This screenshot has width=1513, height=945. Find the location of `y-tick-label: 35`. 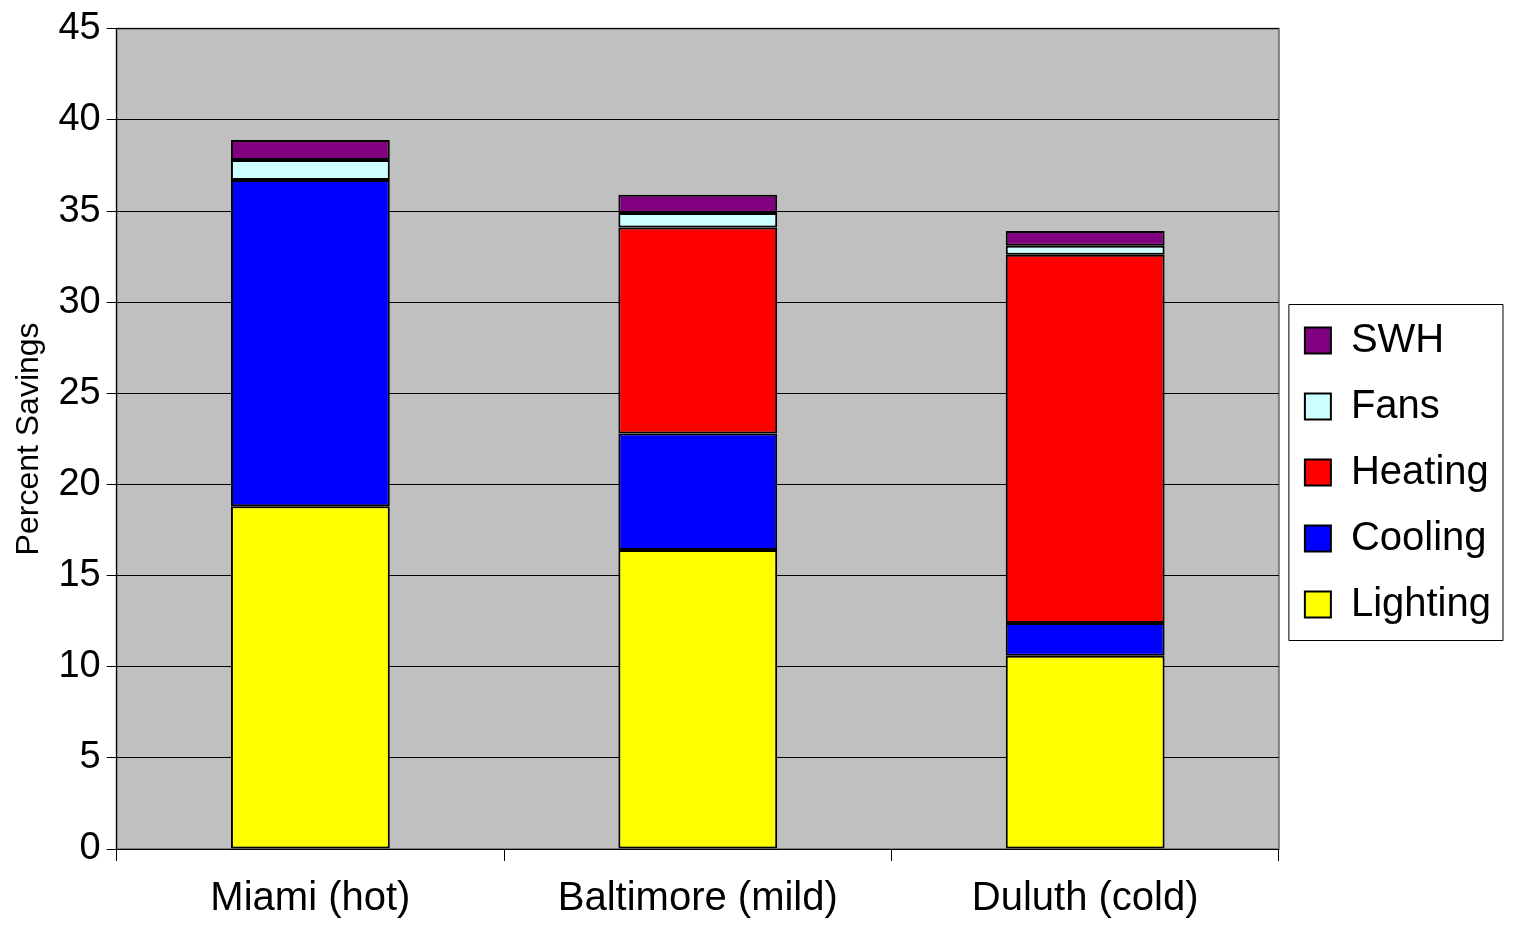

y-tick-label: 35 is located at coordinates (79, 208).